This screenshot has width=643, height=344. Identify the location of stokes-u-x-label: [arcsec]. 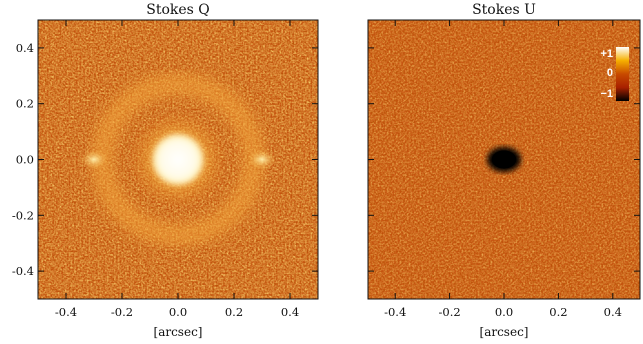
(504, 332).